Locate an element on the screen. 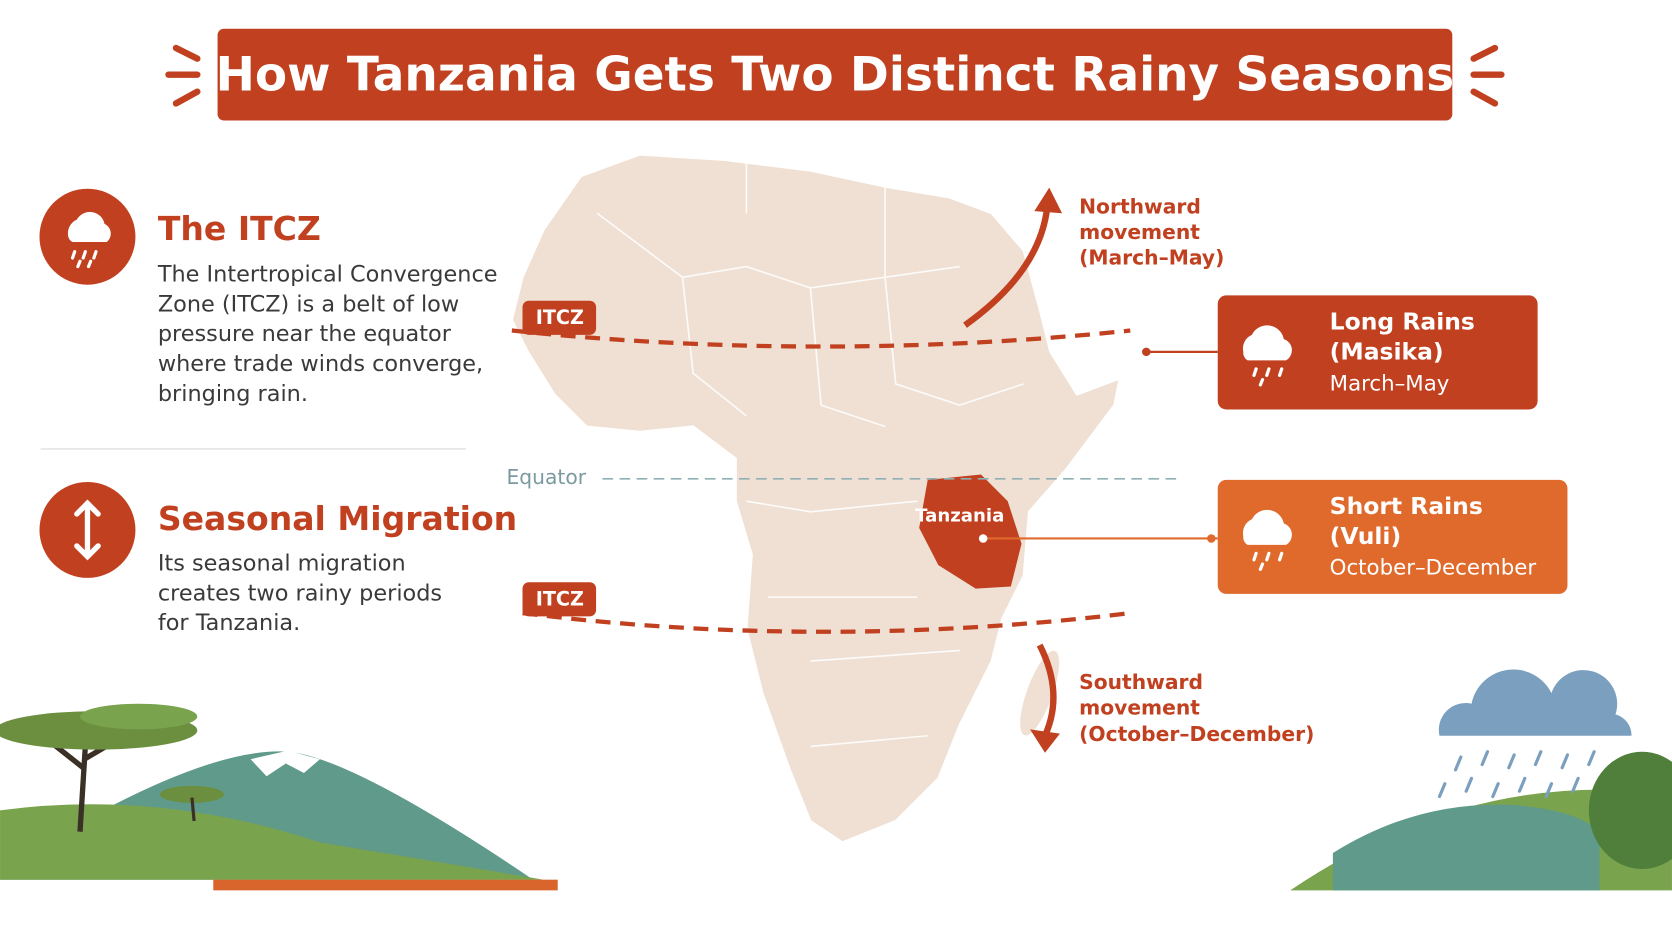 The width and height of the screenshot is (1672, 941). text-line: (Masika) is located at coordinates (1387, 351).